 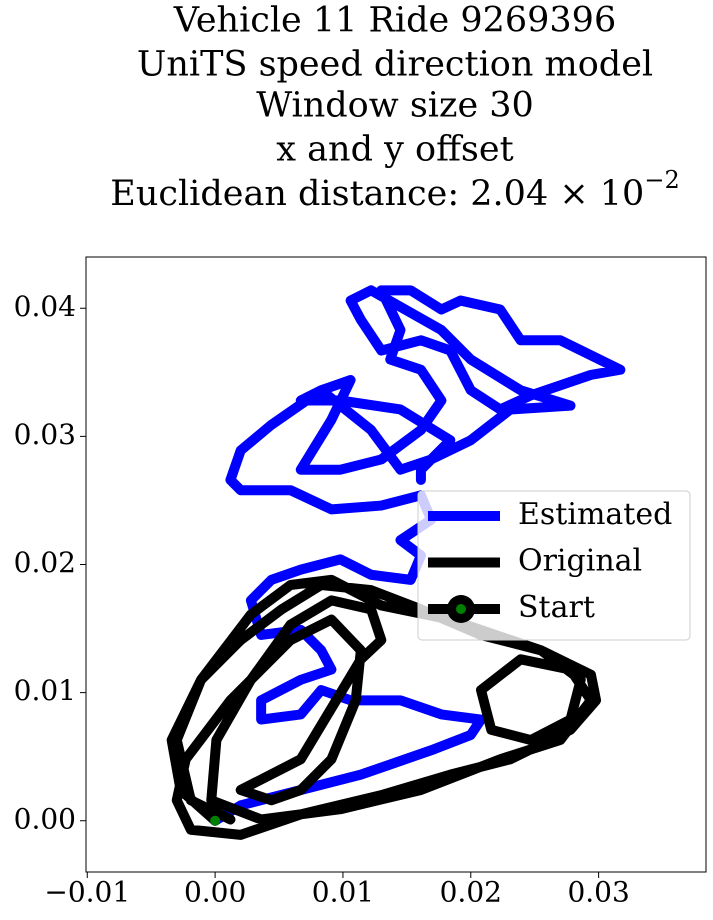 I want to click on chart-title: Euclidean distance: 2.04 × 10−2, so click(x=394, y=190).